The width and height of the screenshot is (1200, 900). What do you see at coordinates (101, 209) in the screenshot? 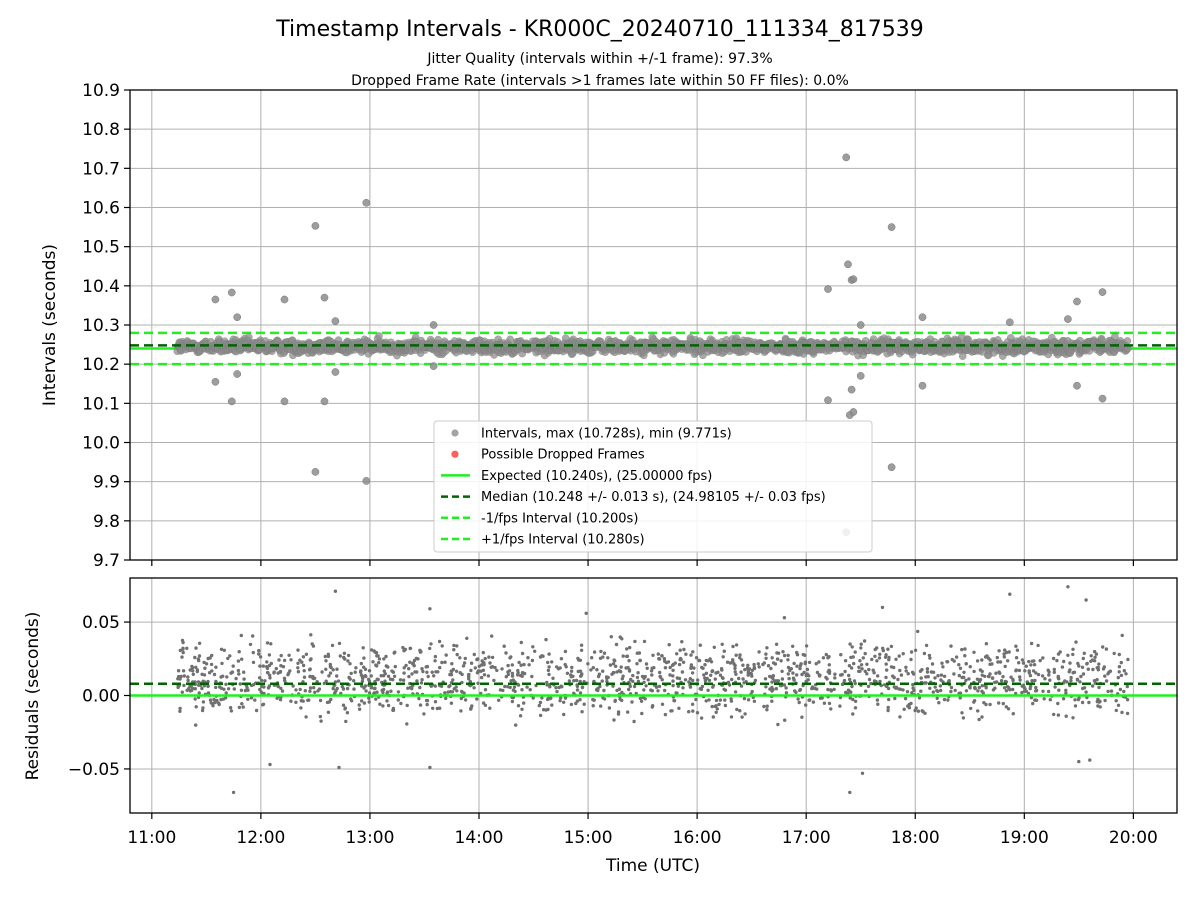
I see `y-tick-label: 10.6` at bounding box center [101, 209].